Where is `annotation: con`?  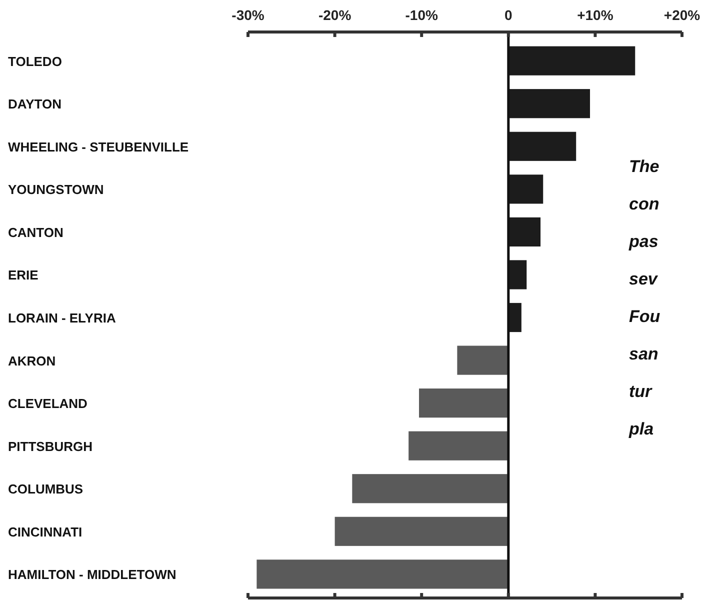
annotation: con is located at coordinates (644, 204).